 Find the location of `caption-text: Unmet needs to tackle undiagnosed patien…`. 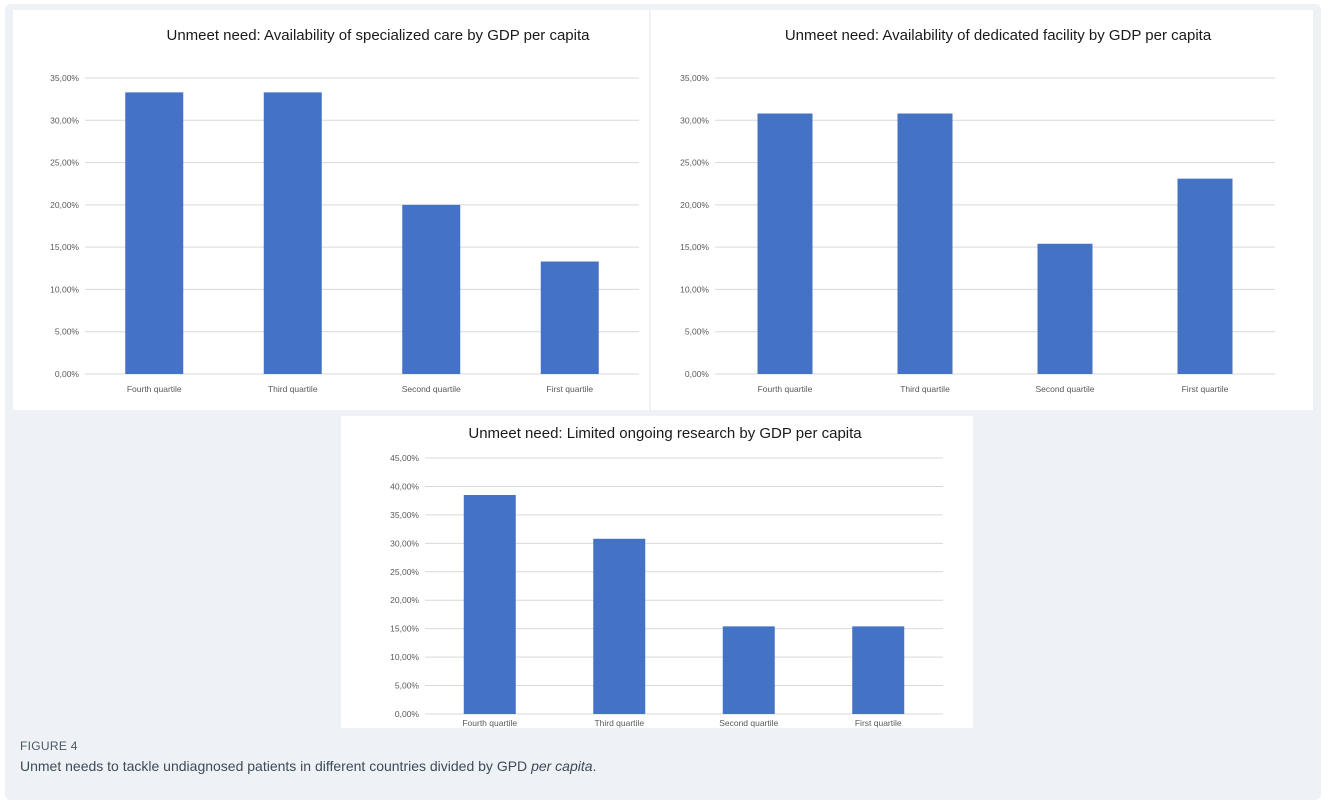

caption-text: Unmet needs to tackle undiagnosed patien… is located at coordinates (276, 766).